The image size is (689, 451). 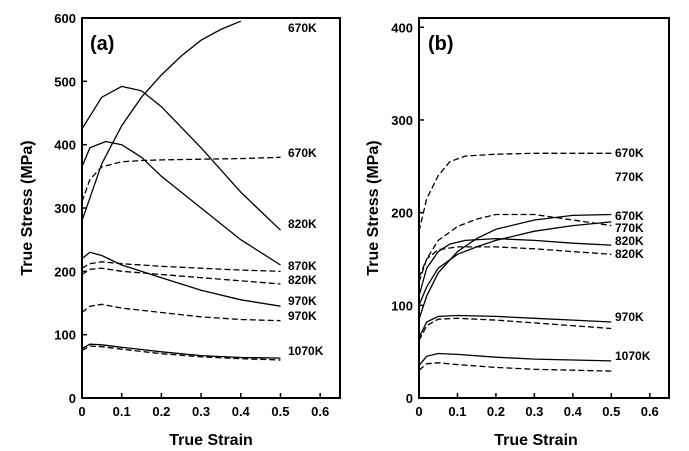 I want to click on y-tick-label: 500, so click(x=65, y=81).